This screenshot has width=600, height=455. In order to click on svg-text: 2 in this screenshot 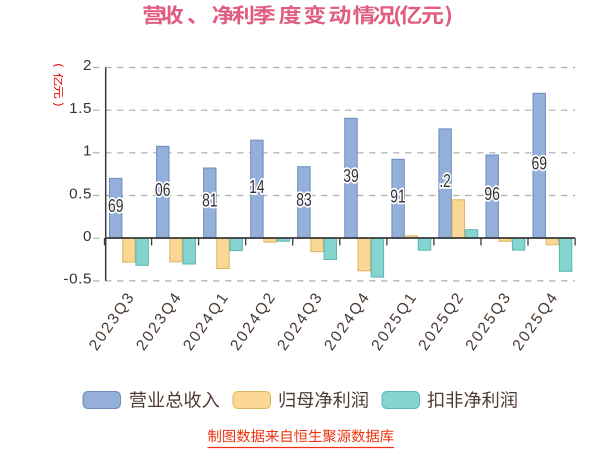, I will do `click(87, 65)`.